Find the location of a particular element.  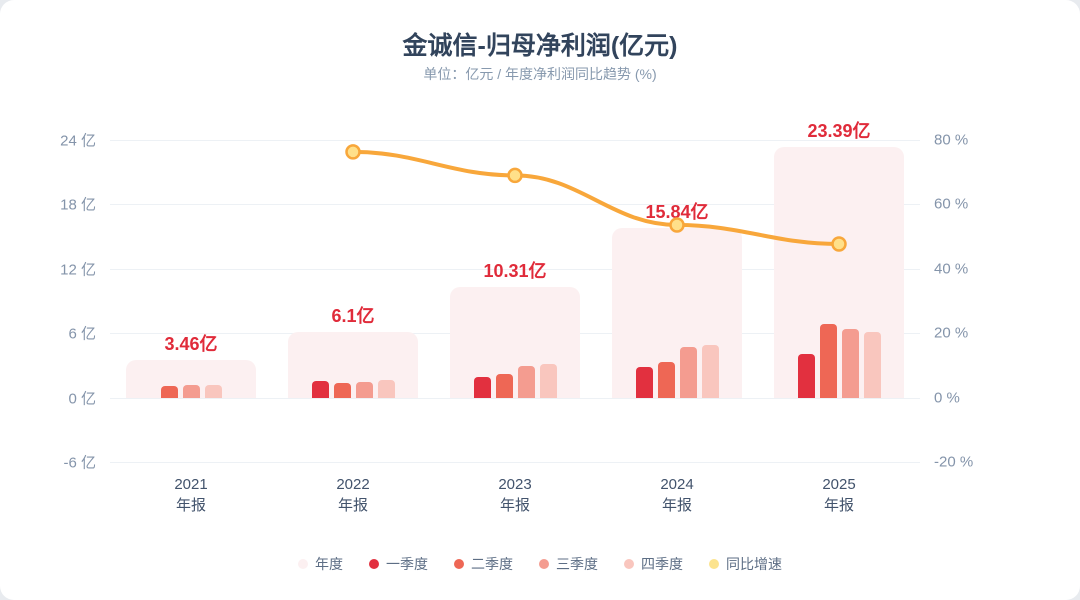

annual-value-label-2025: 23.39亿 is located at coordinates (839, 130).